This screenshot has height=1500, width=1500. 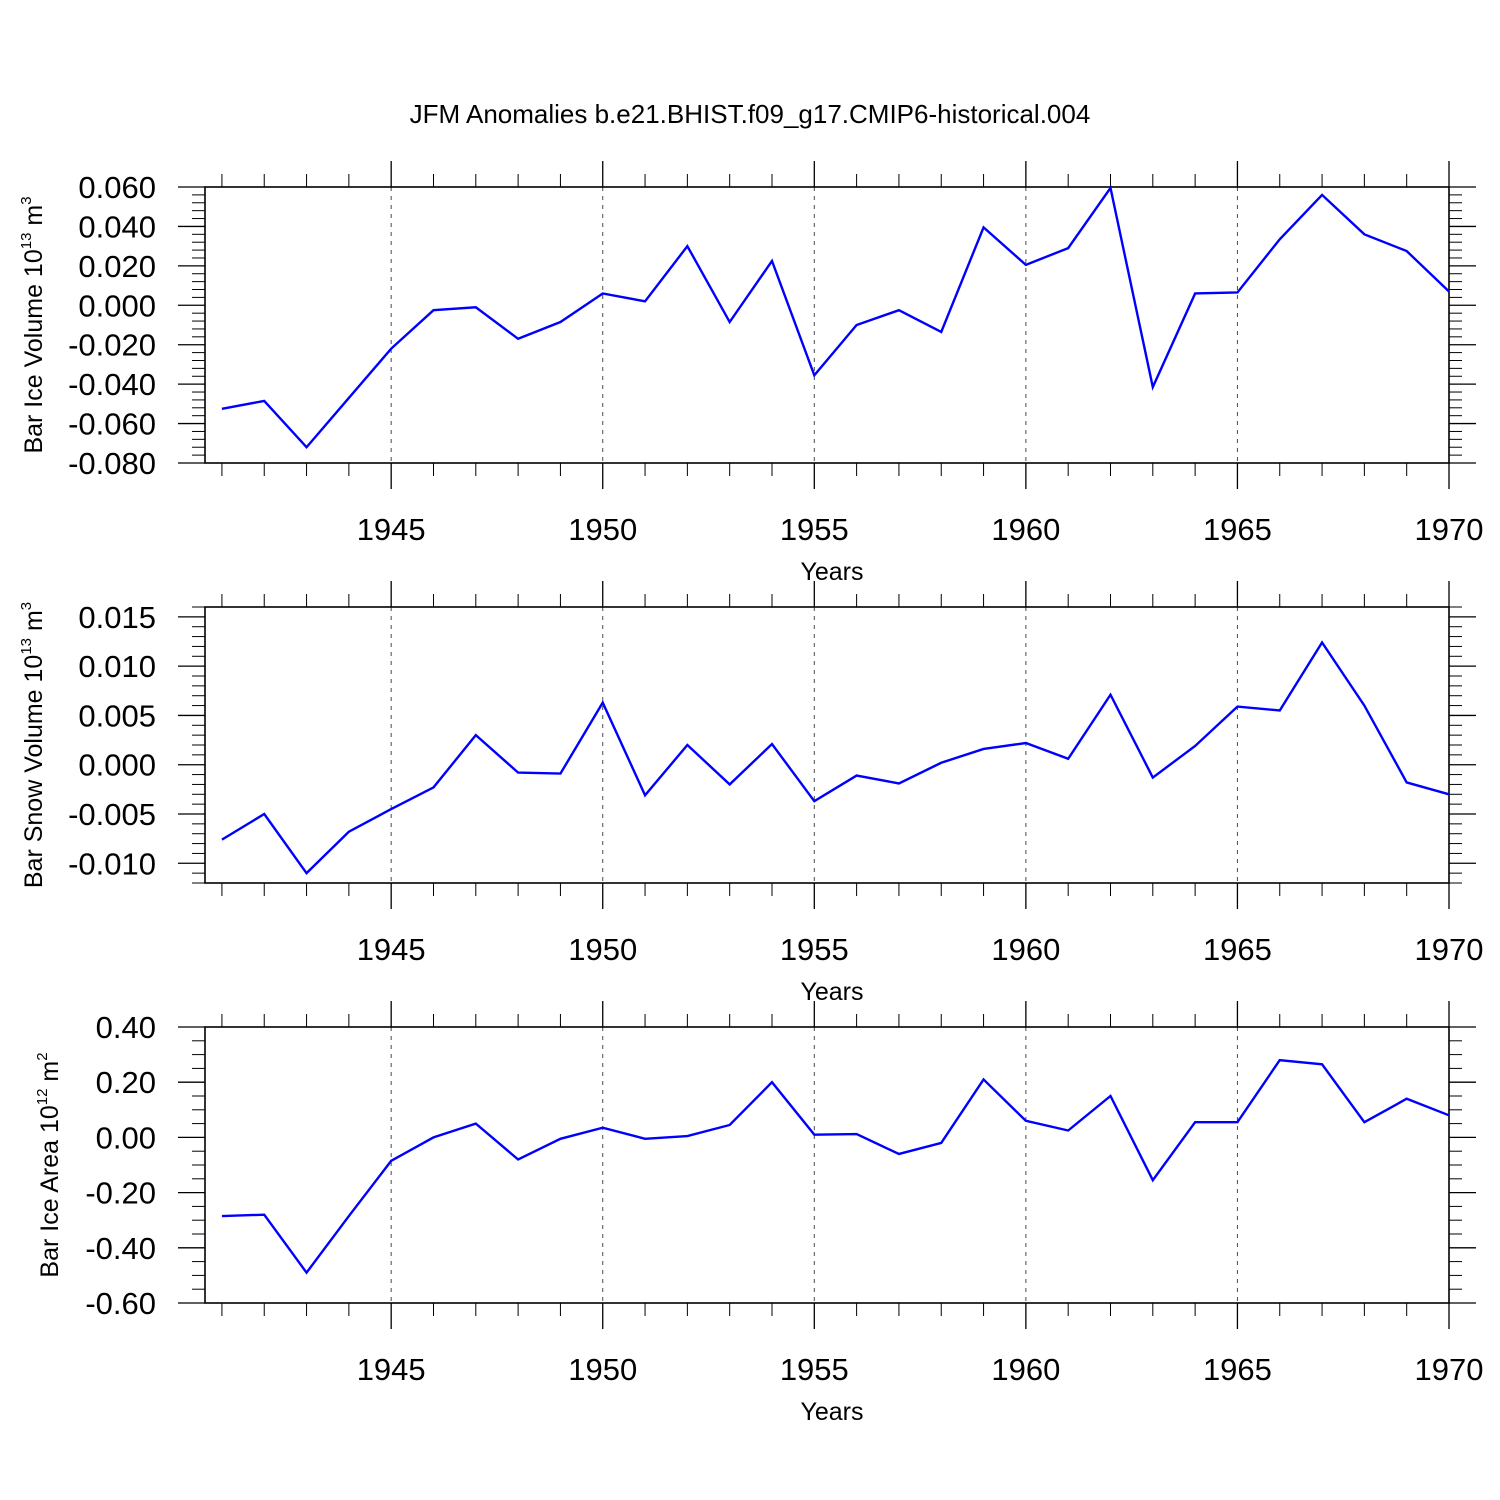 What do you see at coordinates (50, 1191) in the screenshot?
I see `y-axis-title-main: Bar Ice Area 10` at bounding box center [50, 1191].